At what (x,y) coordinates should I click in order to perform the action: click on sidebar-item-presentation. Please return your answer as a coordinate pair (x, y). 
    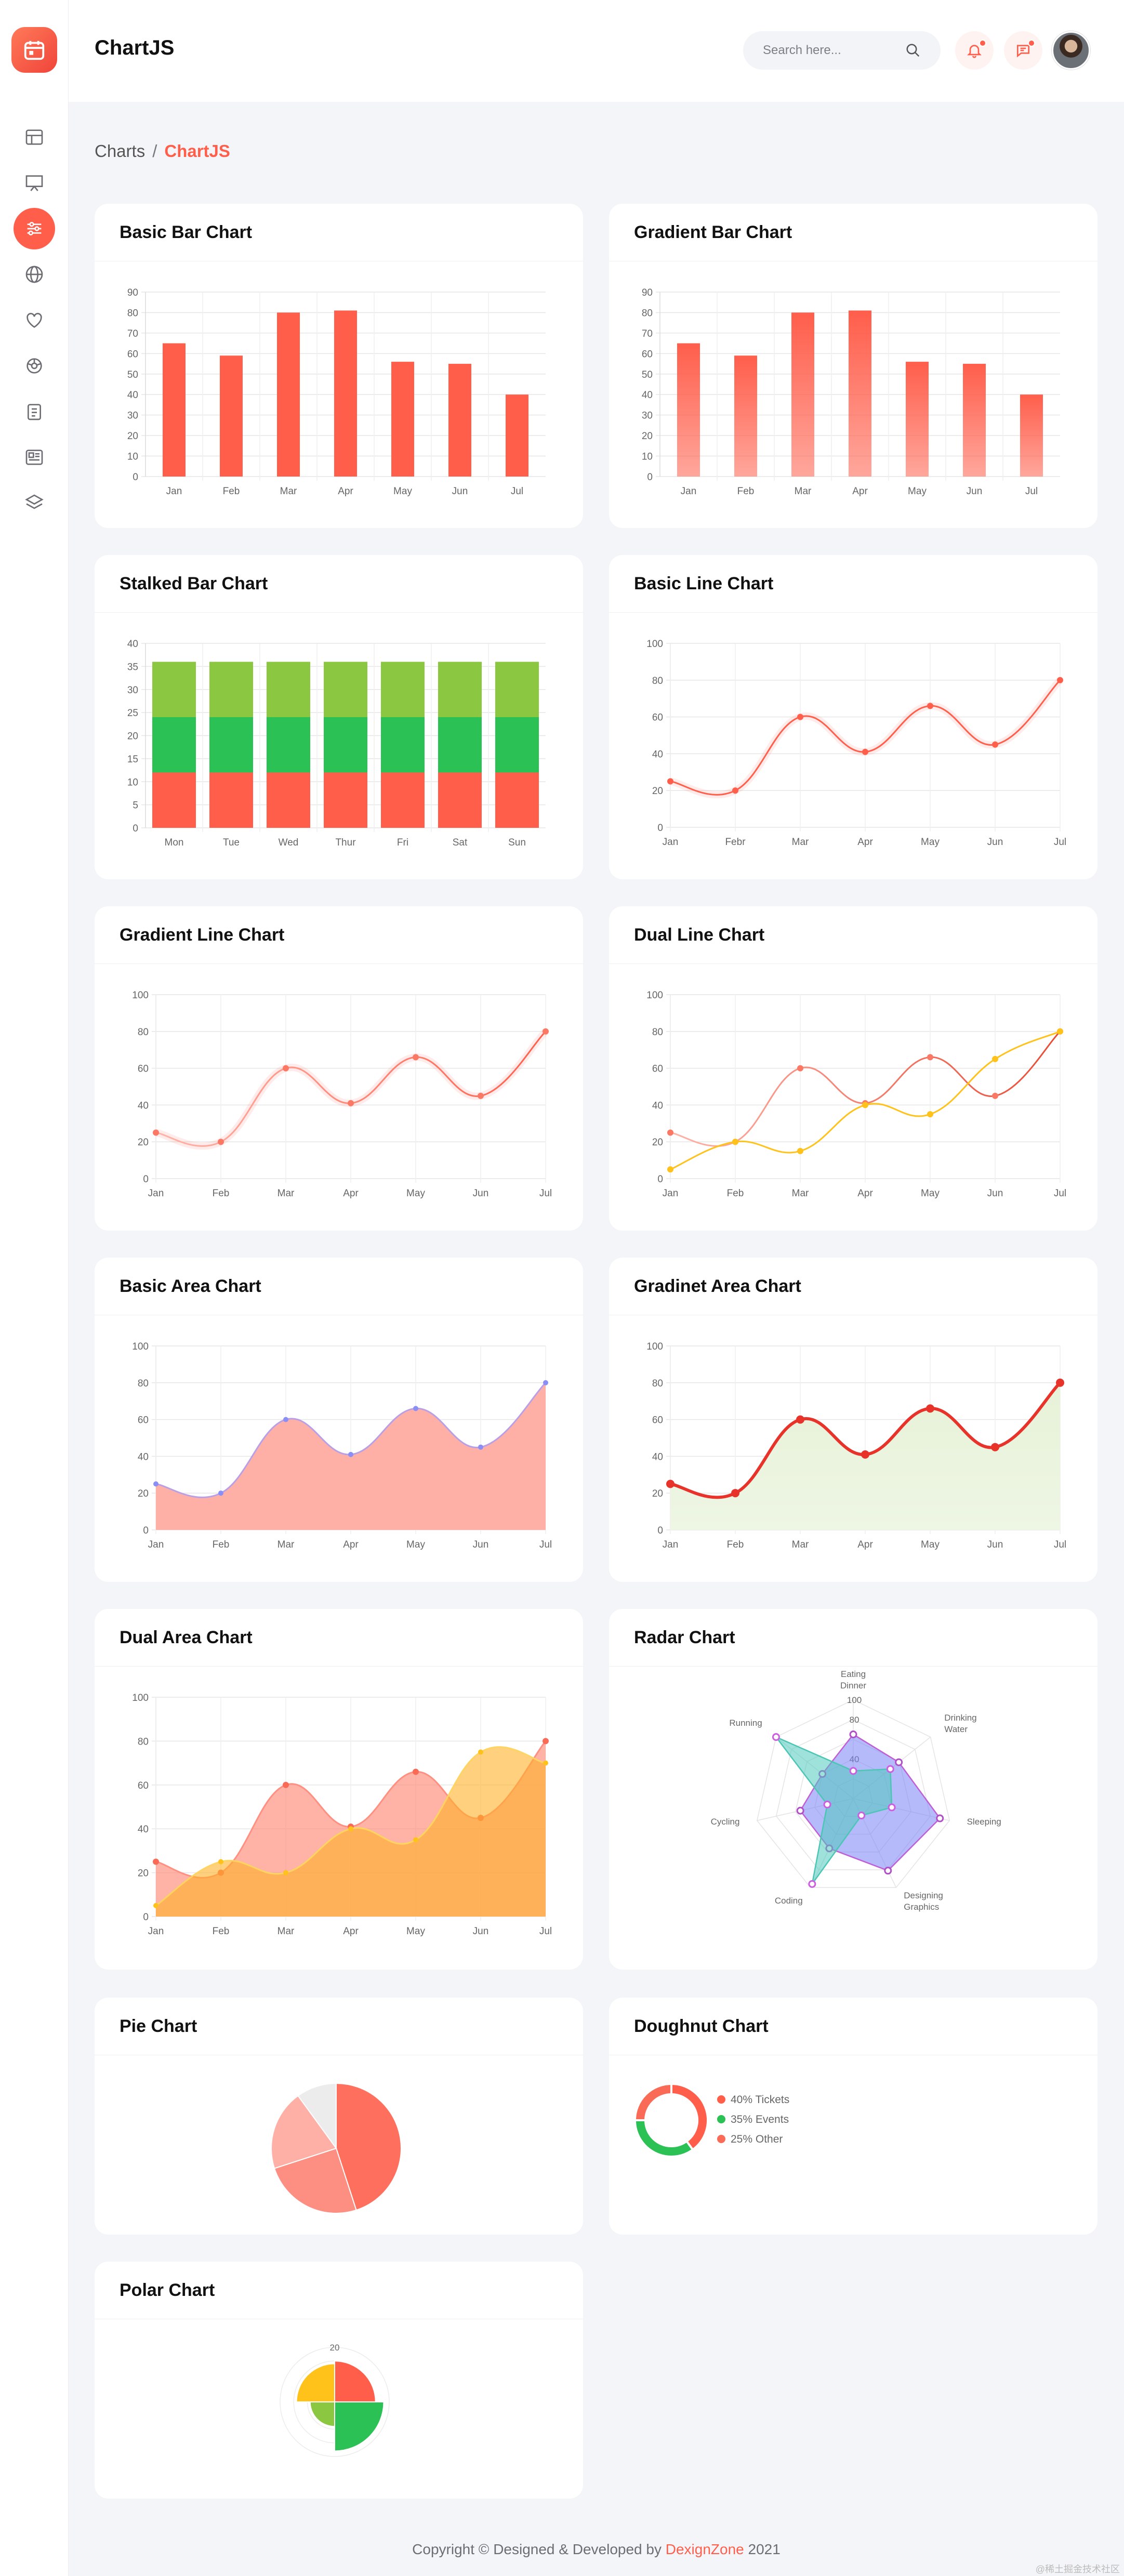
    Looking at the image, I should click on (34, 183).